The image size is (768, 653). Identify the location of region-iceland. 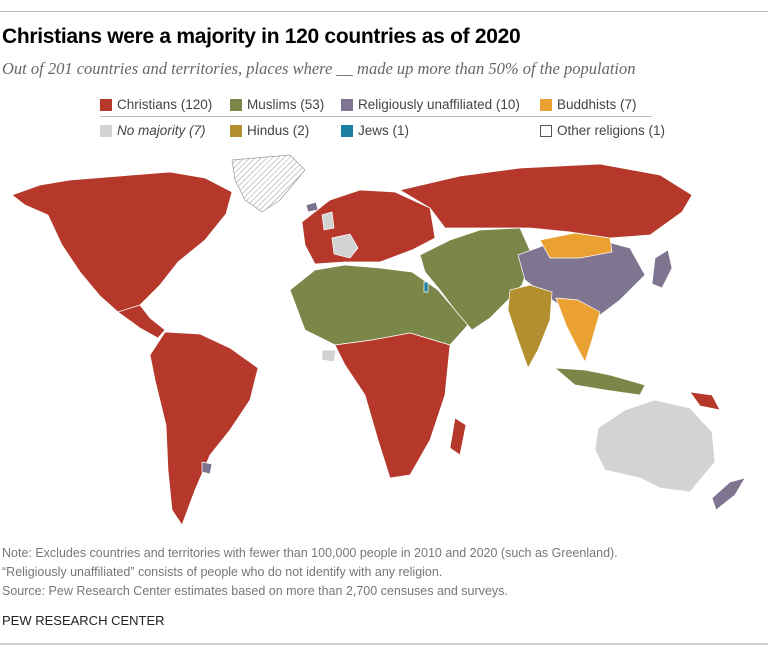
(312, 207).